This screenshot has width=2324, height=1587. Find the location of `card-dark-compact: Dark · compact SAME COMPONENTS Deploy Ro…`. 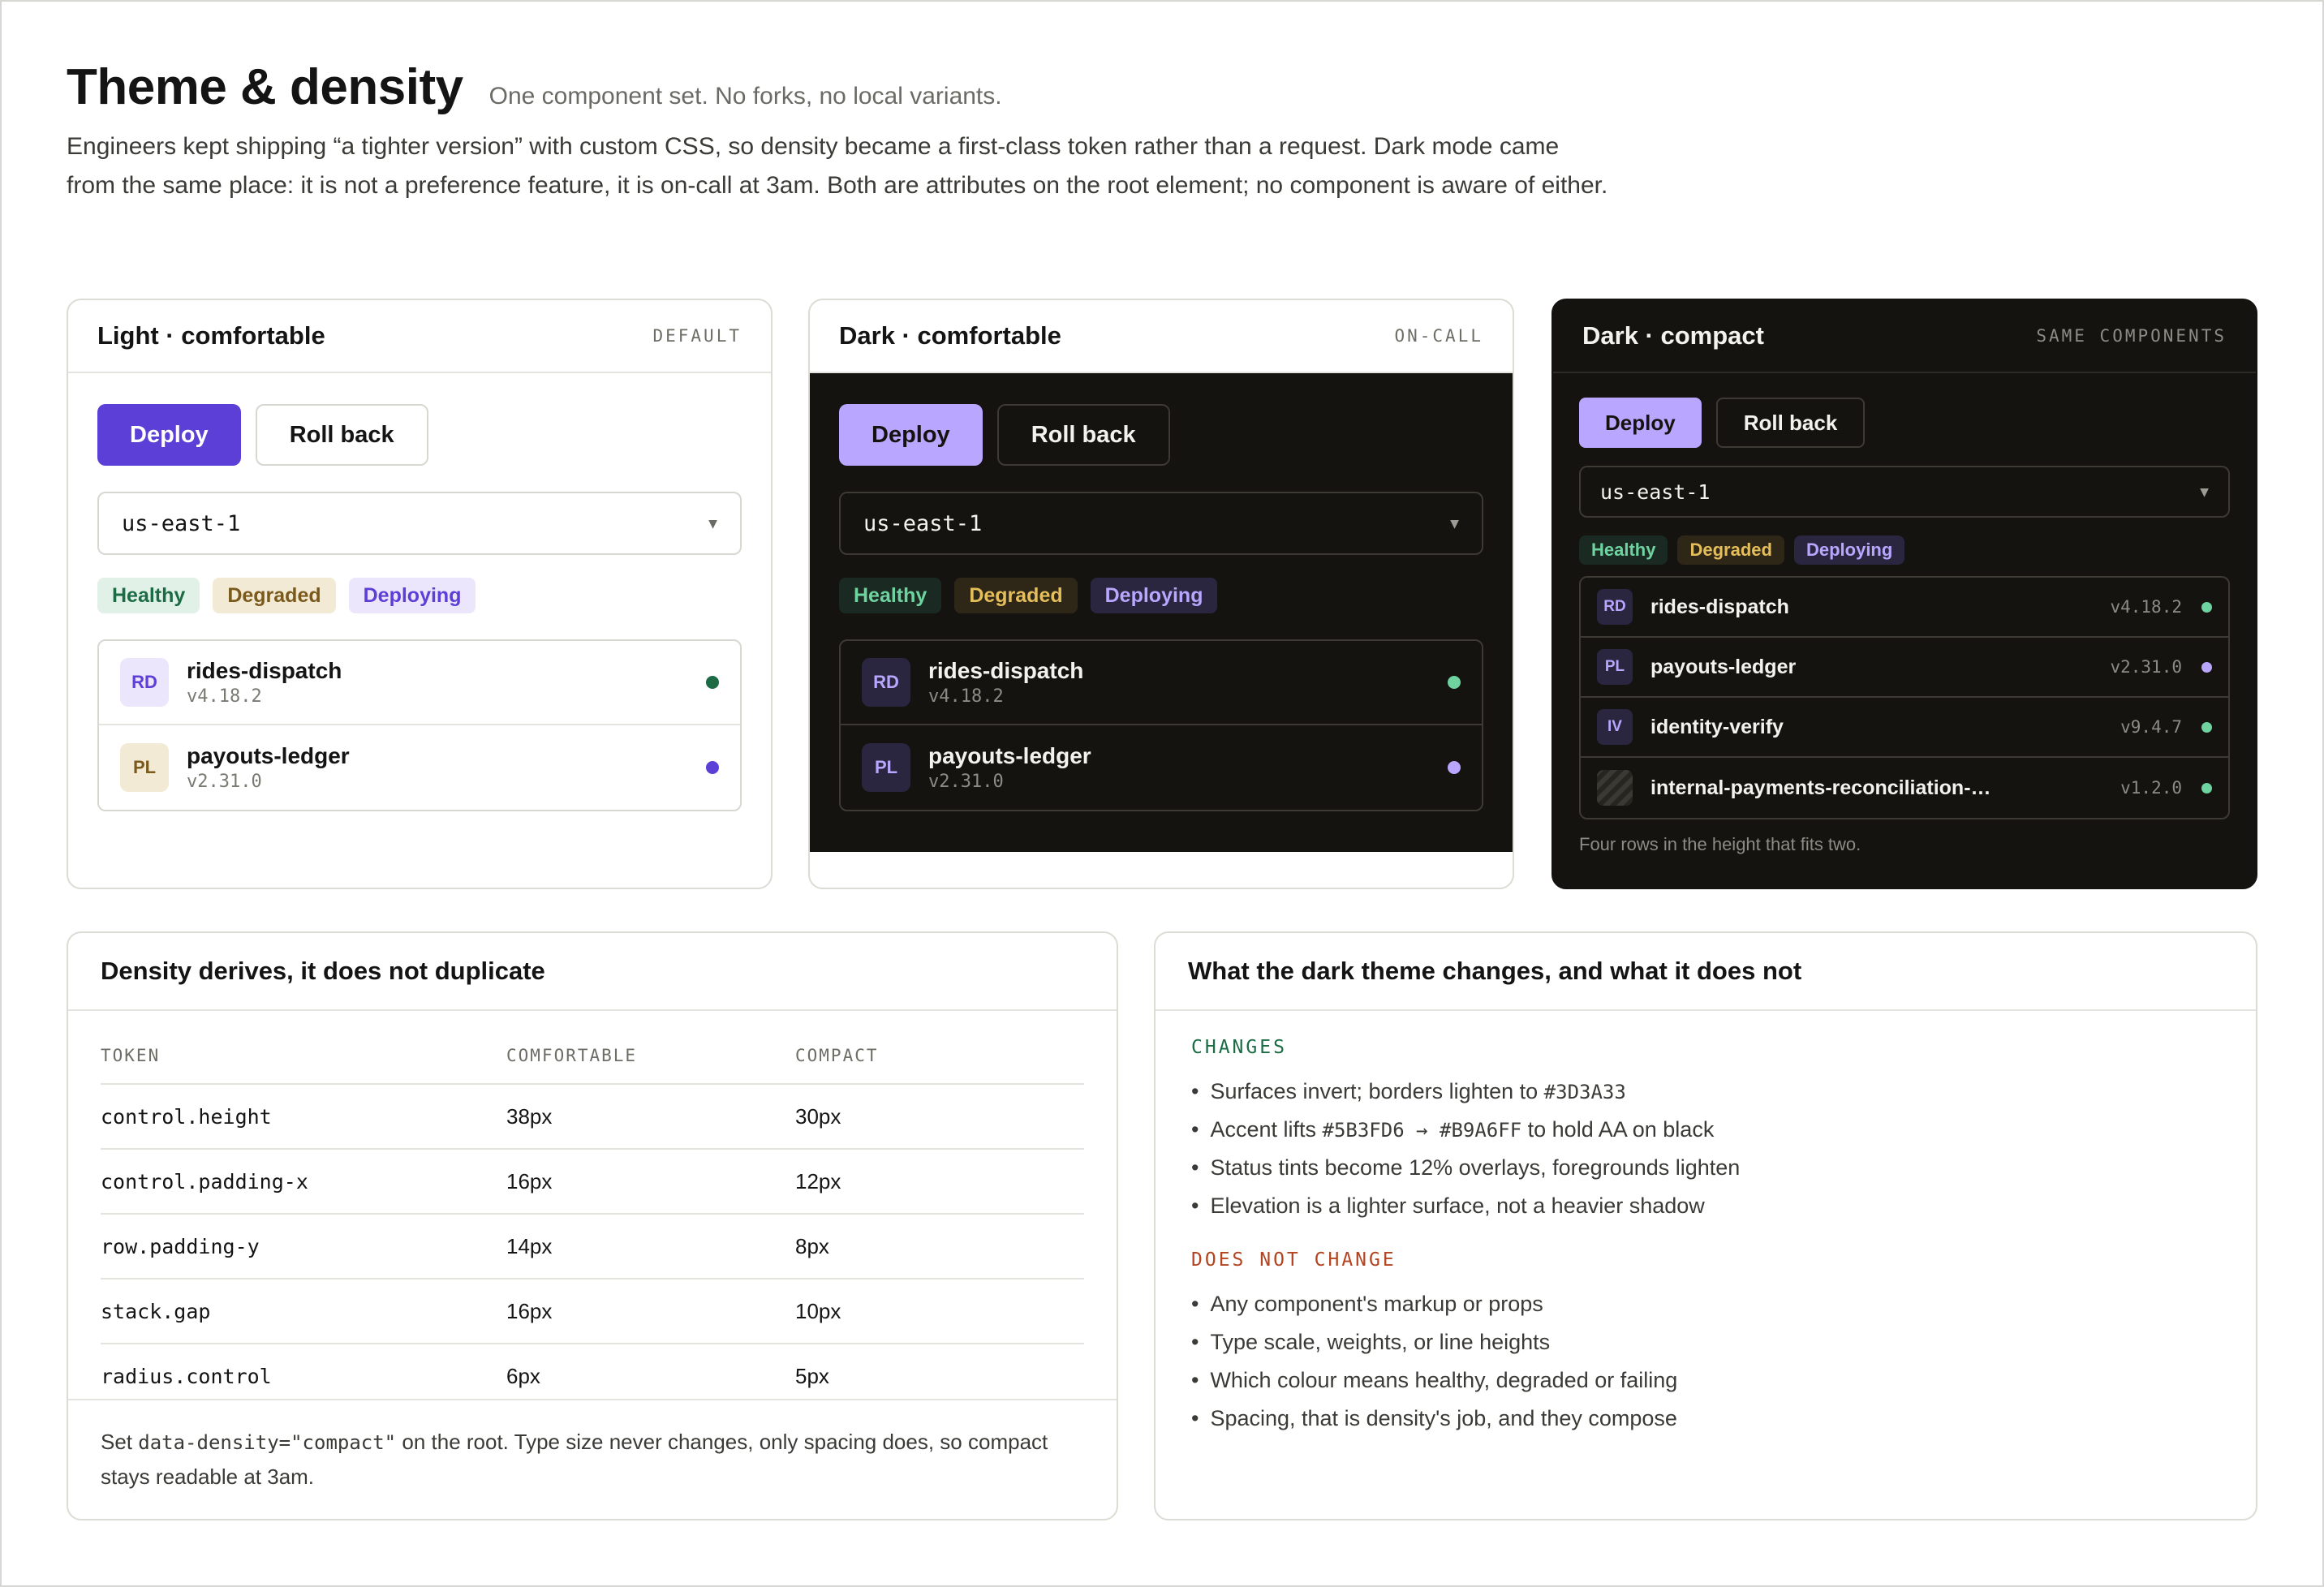

card-dark-compact: Dark · compact SAME COMPONENTS Deploy Ro… is located at coordinates (1904, 594).